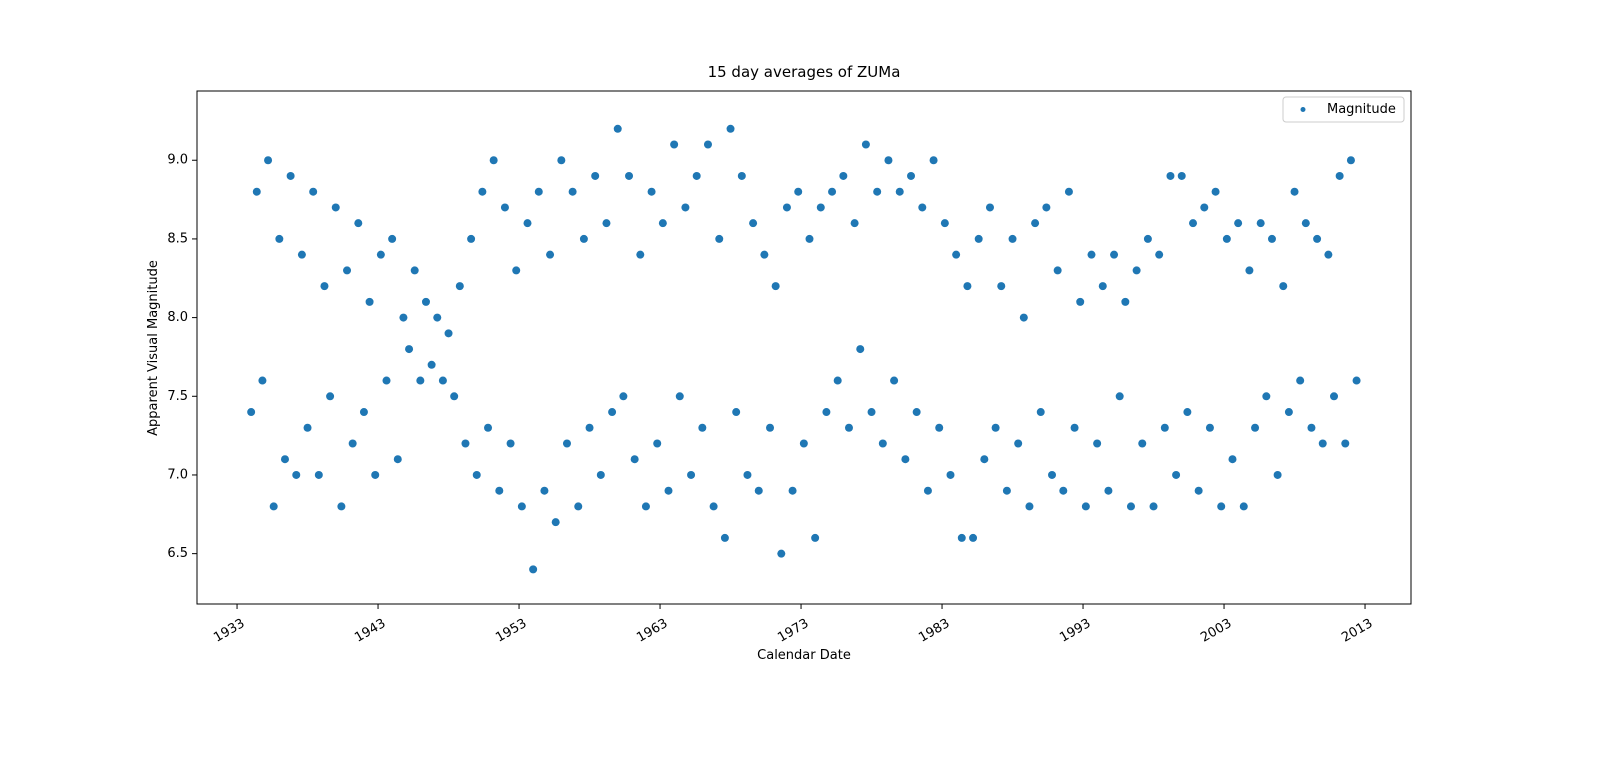  What do you see at coordinates (804, 655) in the screenshot?
I see `x-axis-label: Calendar Date` at bounding box center [804, 655].